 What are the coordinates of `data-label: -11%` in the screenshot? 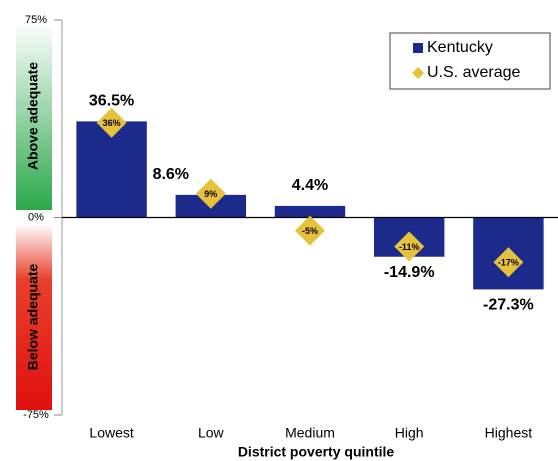 It's located at (409, 247).